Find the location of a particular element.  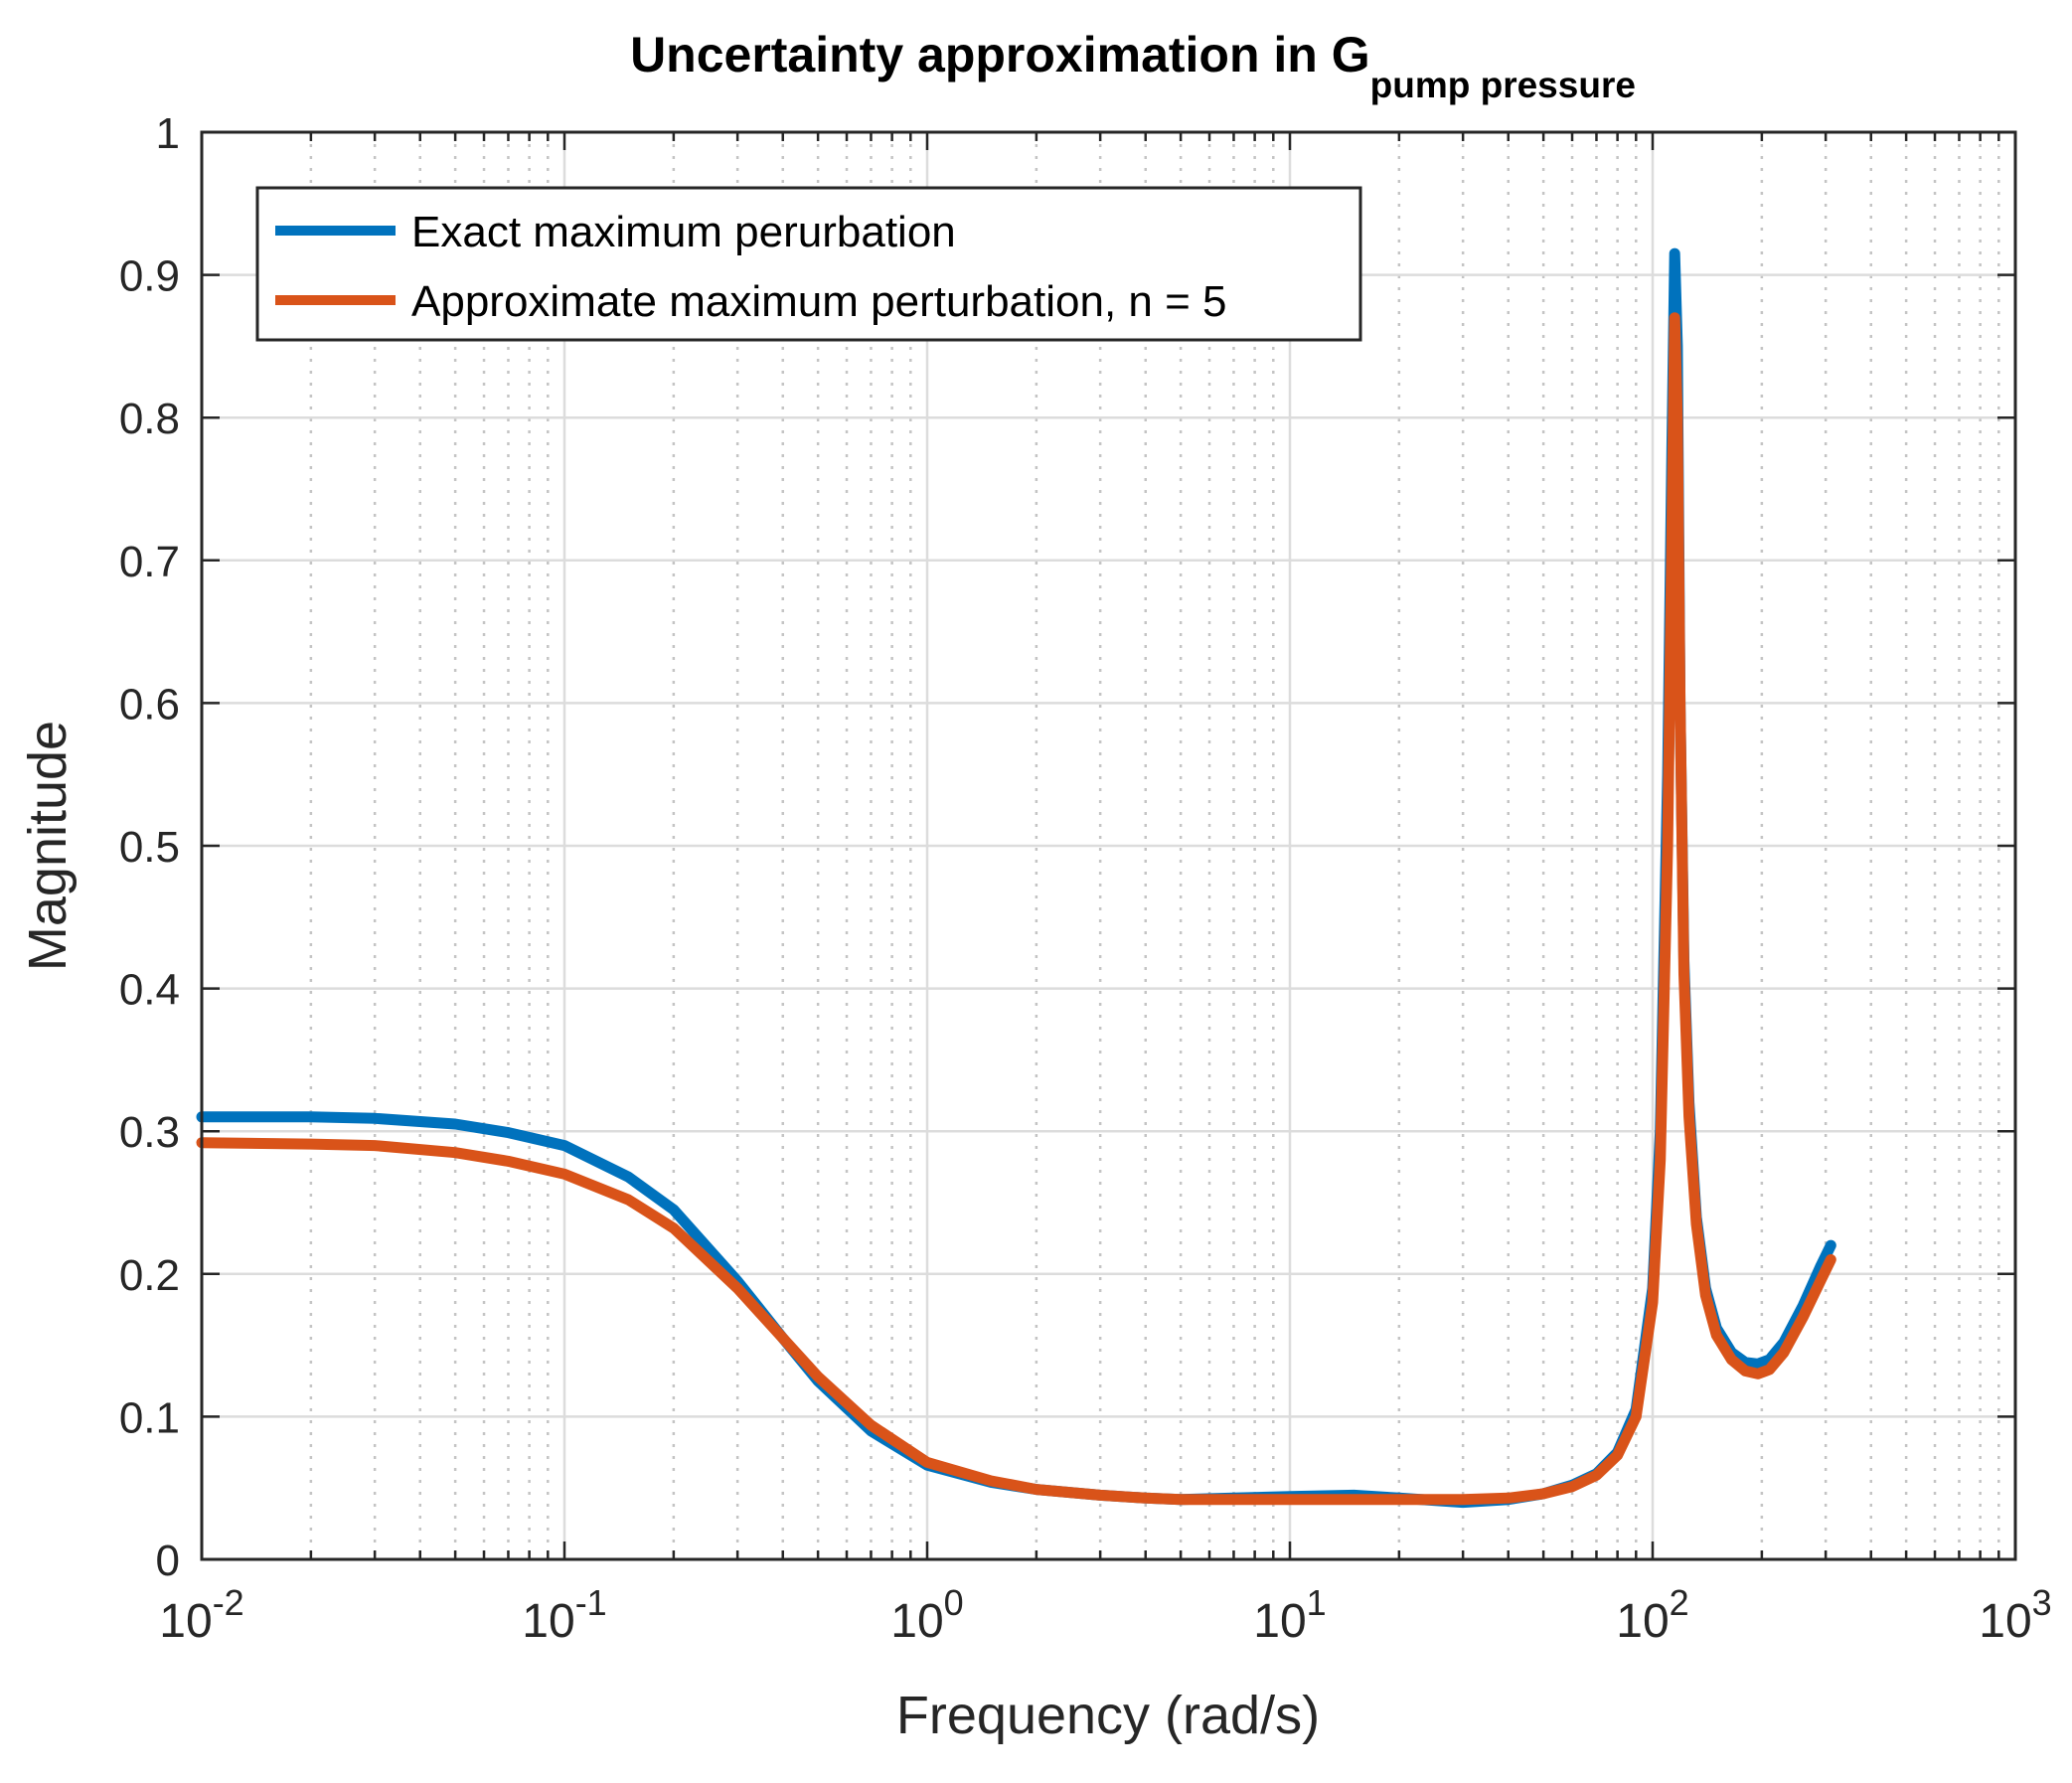

y-tick-label: 0 is located at coordinates (168, 1561).